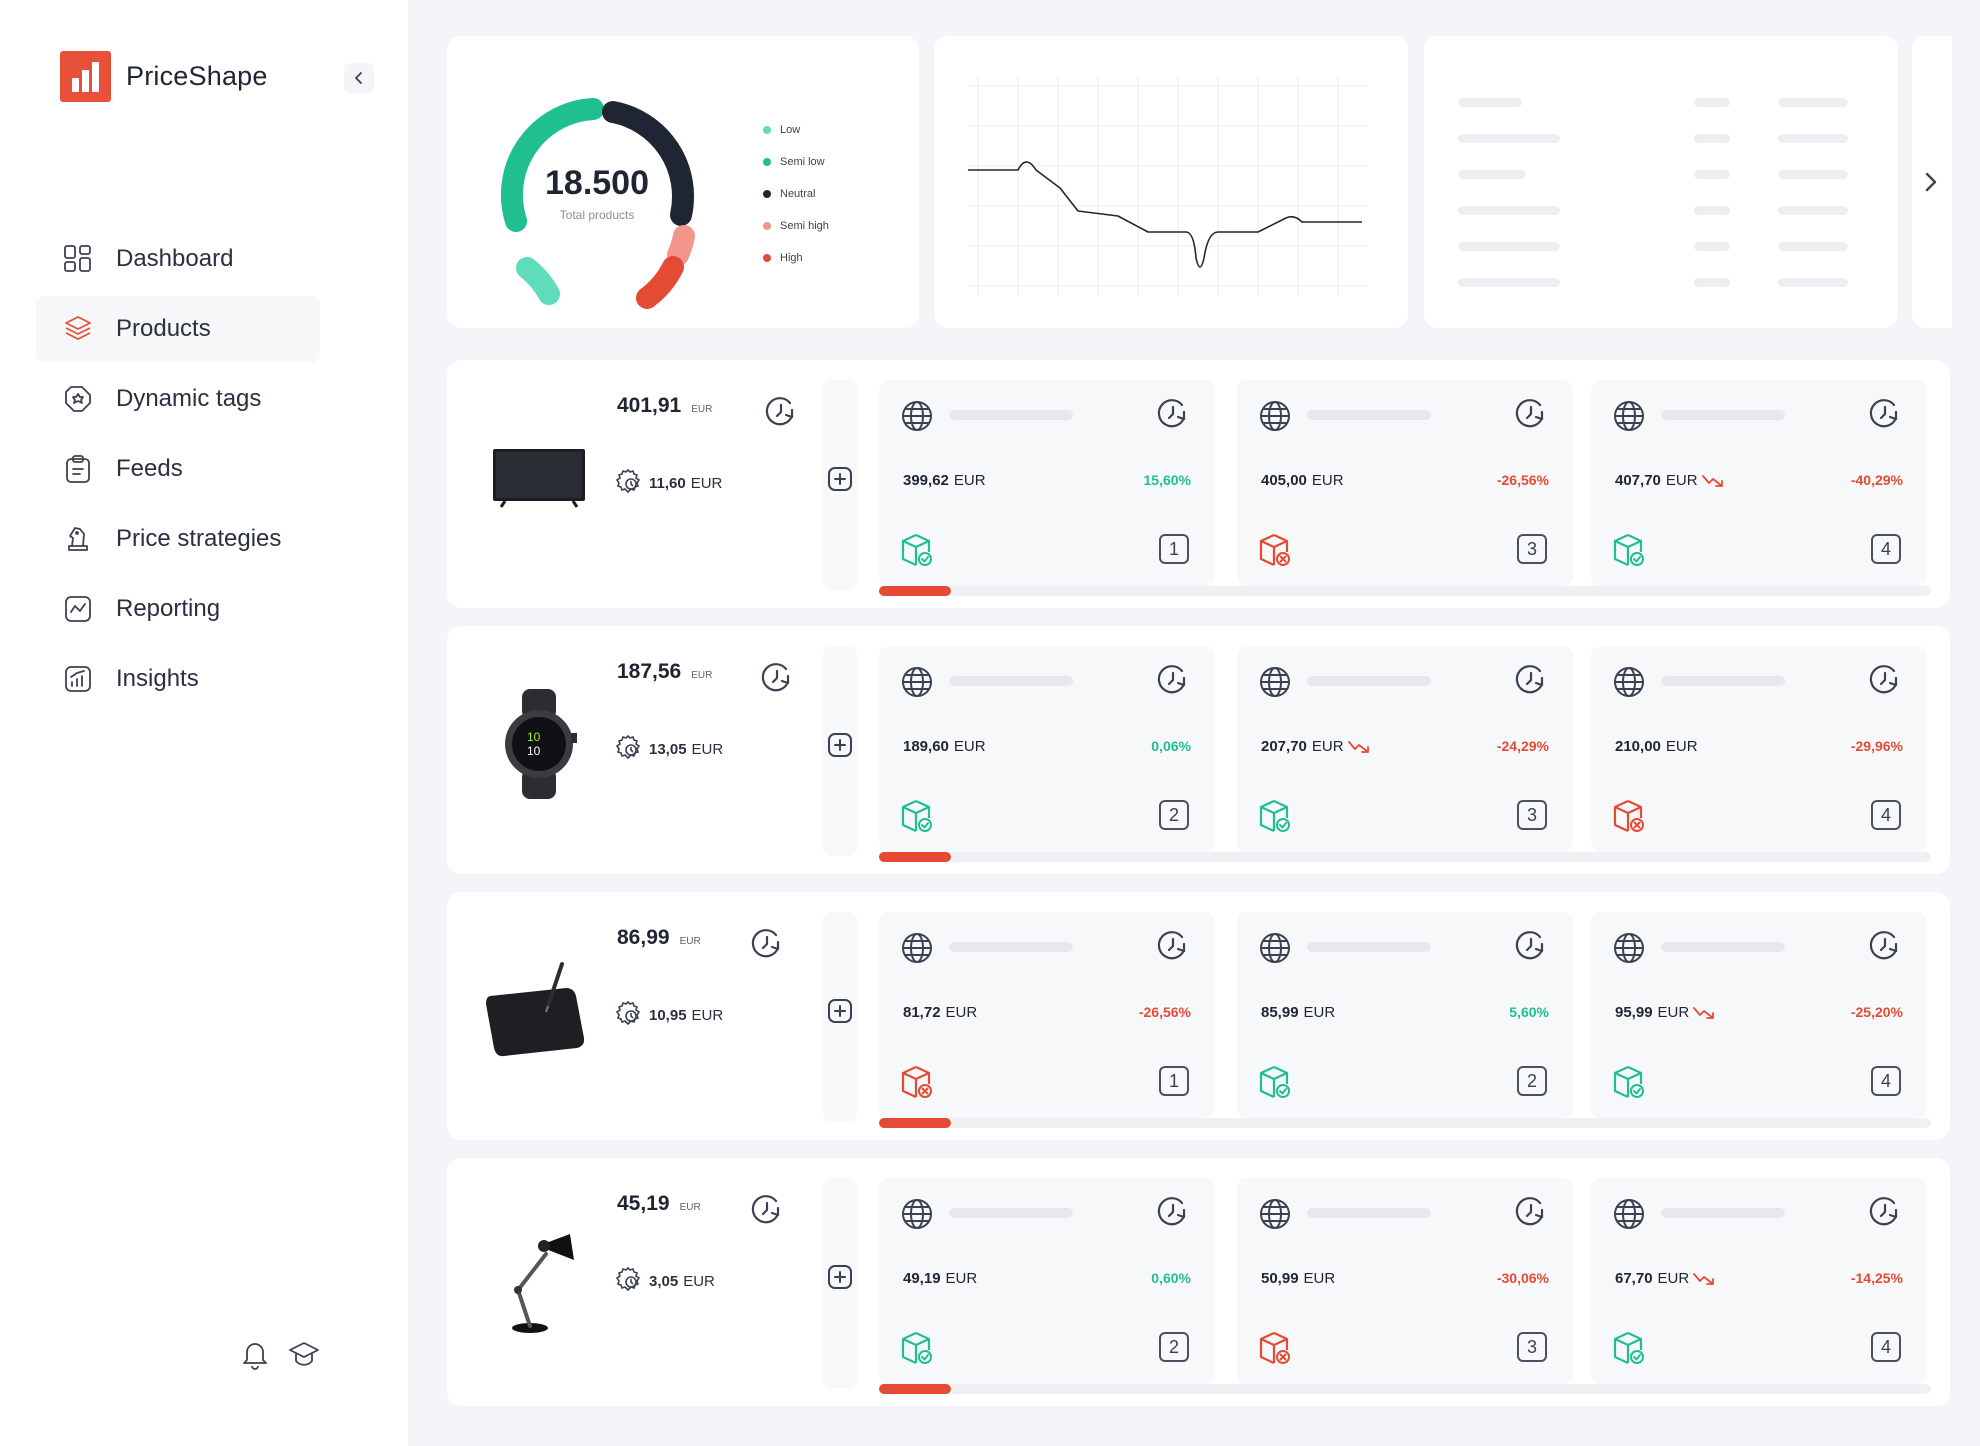 This screenshot has height=1446, width=1980. I want to click on competitor-card: 85,99 EUR 5,60% 2, so click(1405, 1015).